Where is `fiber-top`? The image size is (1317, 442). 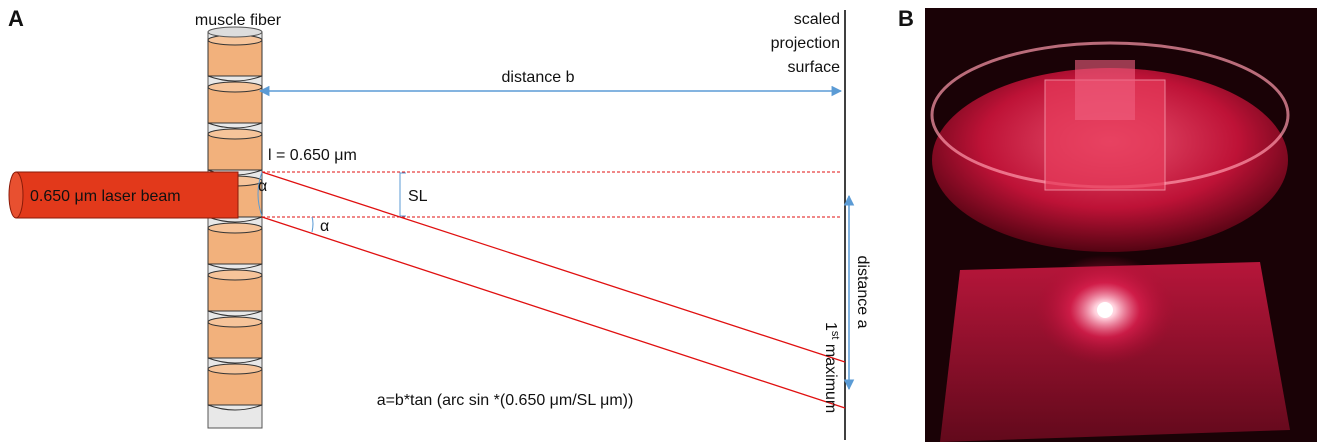
fiber-top is located at coordinates (235, 32).